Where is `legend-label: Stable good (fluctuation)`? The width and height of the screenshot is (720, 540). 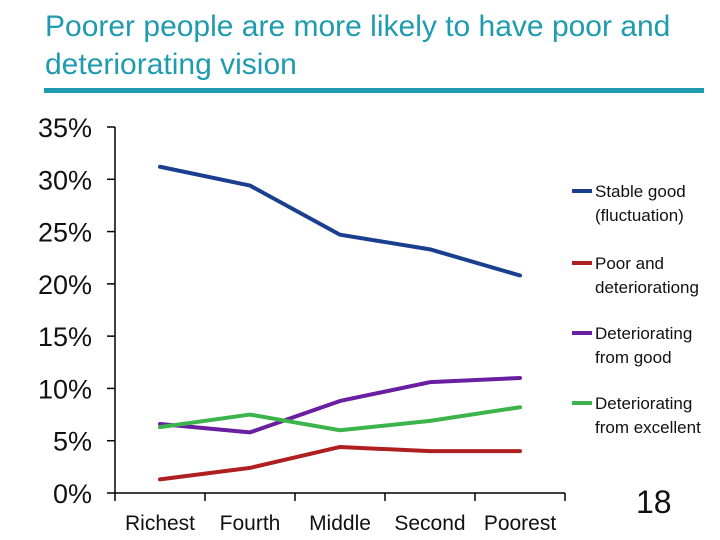
legend-label: Stable good (fluctuation) is located at coordinates (640, 203).